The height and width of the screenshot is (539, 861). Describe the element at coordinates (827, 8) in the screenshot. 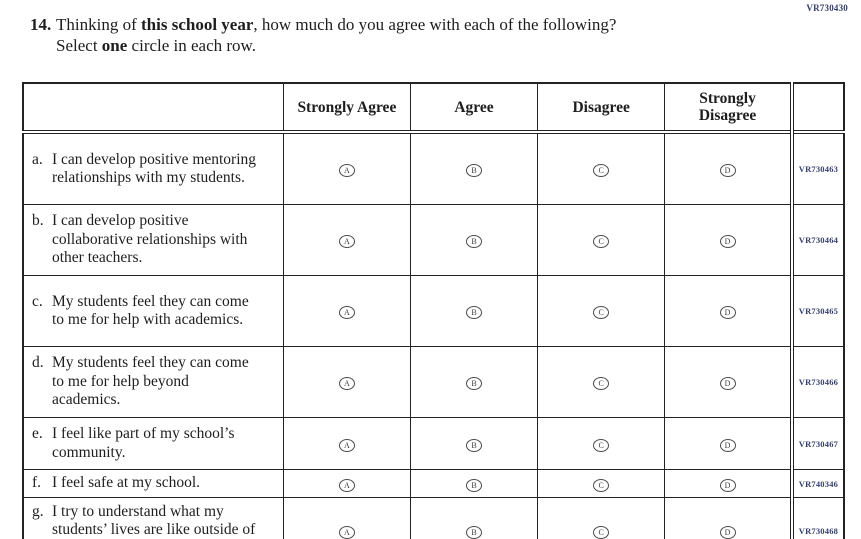

I see `form-code: VR730430` at that location.